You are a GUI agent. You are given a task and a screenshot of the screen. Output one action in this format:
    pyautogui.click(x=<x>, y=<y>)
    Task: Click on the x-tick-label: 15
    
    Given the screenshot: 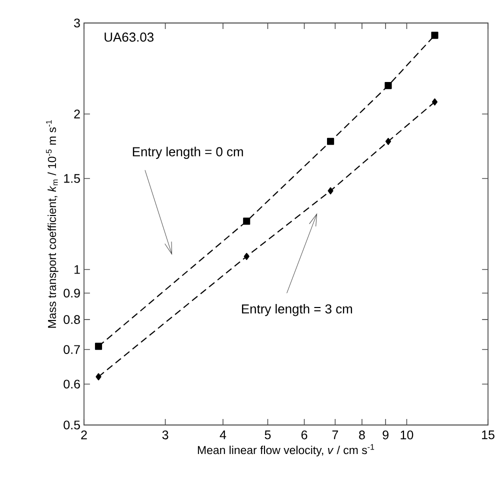 What is the action you would take?
    pyautogui.click(x=488, y=435)
    